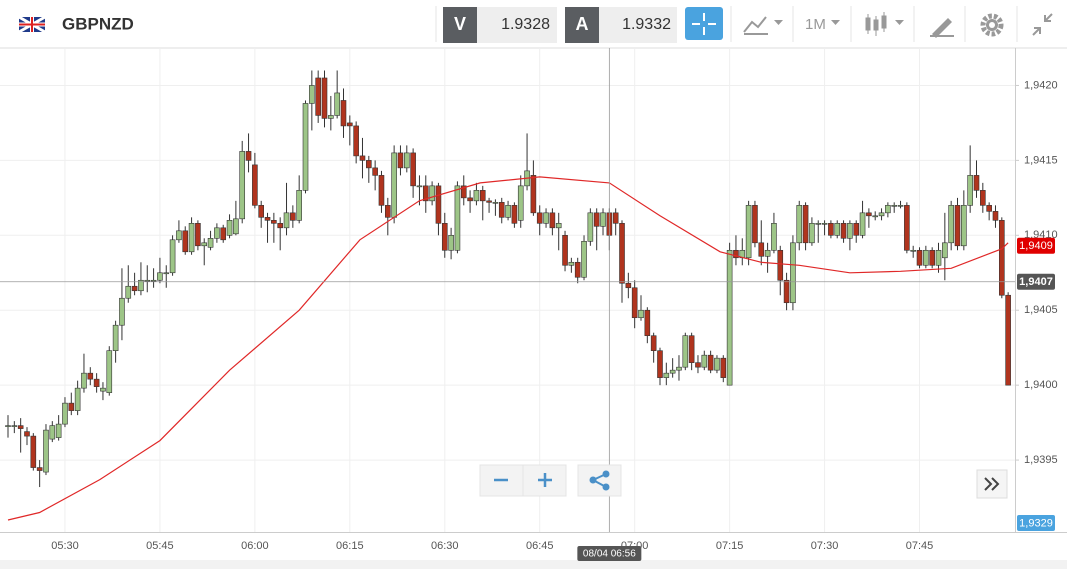 This screenshot has height=569, width=1067. Describe the element at coordinates (942, 28) in the screenshot. I see `draw-button` at that location.